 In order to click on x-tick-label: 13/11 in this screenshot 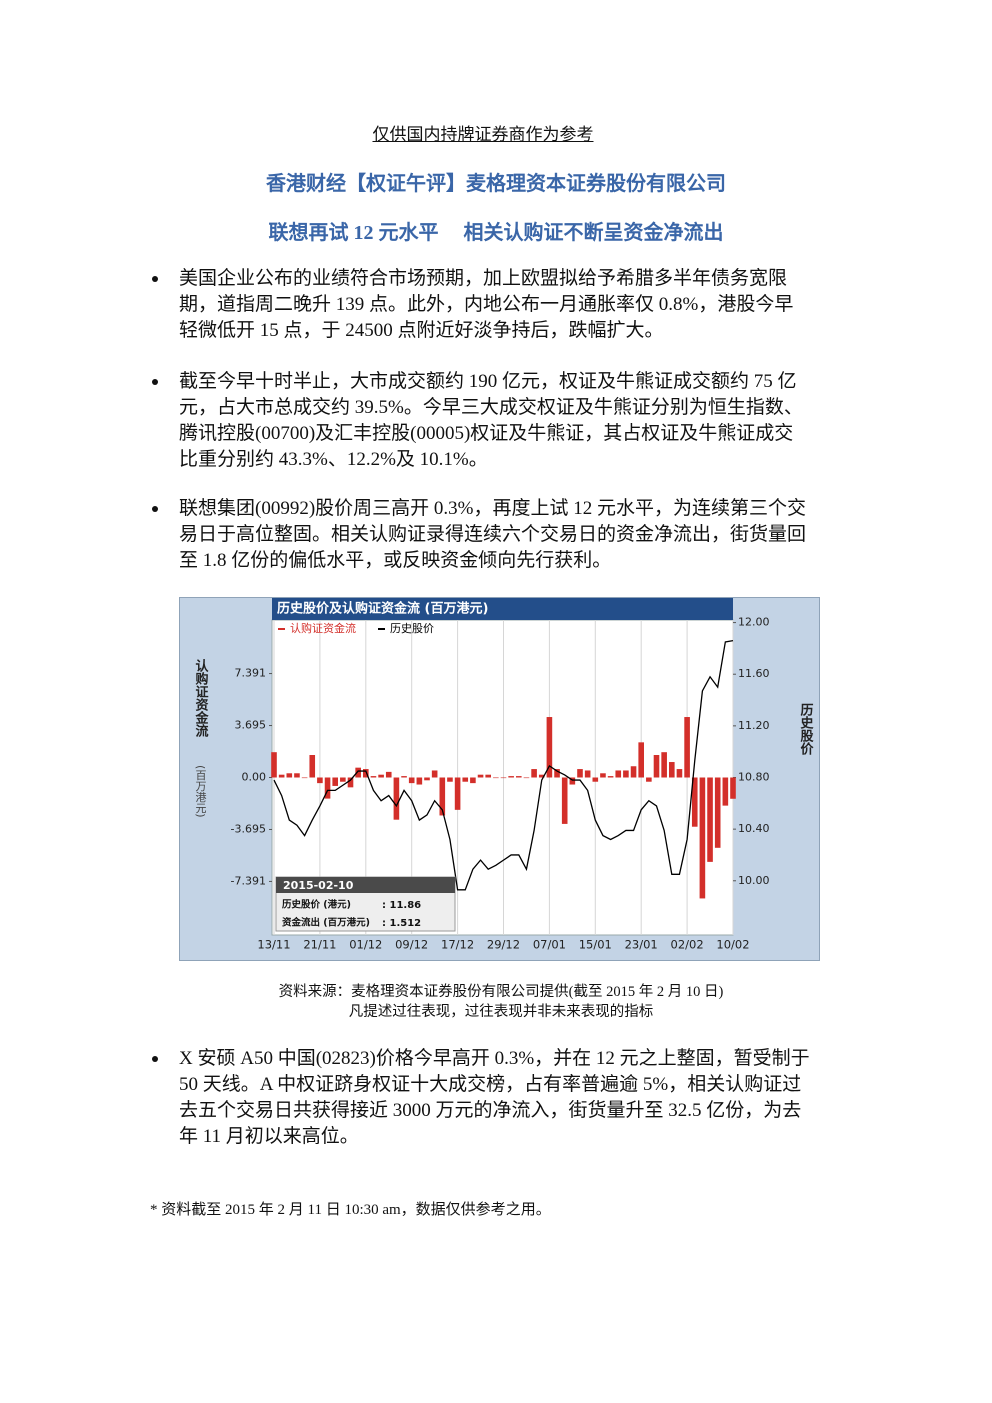, I will do `click(273, 945)`.